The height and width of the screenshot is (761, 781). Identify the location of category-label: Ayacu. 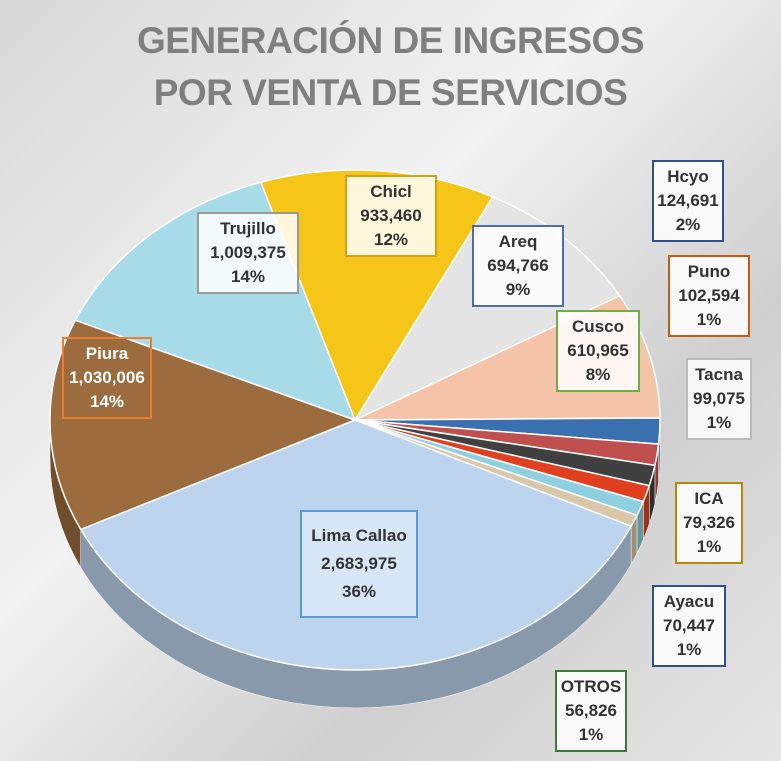
(689, 601).